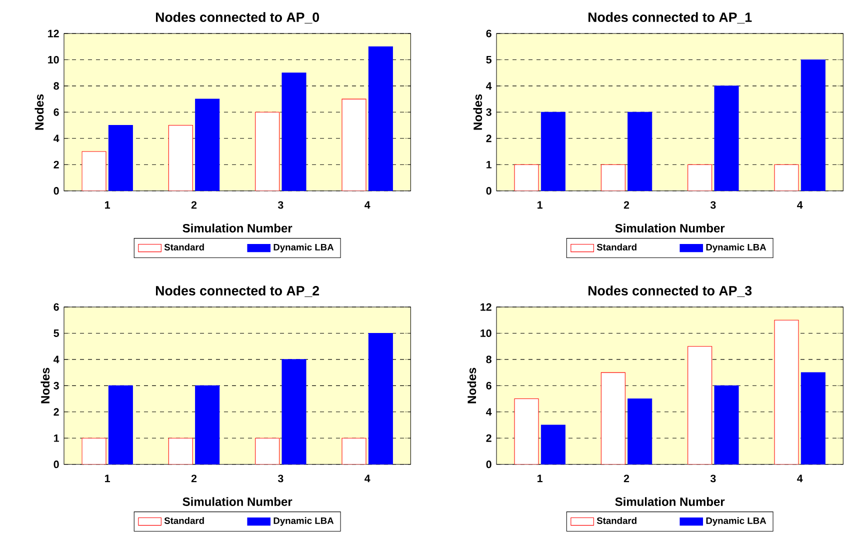  What do you see at coordinates (670, 291) in the screenshot?
I see `chart-title: Nodes connected to AP_3` at bounding box center [670, 291].